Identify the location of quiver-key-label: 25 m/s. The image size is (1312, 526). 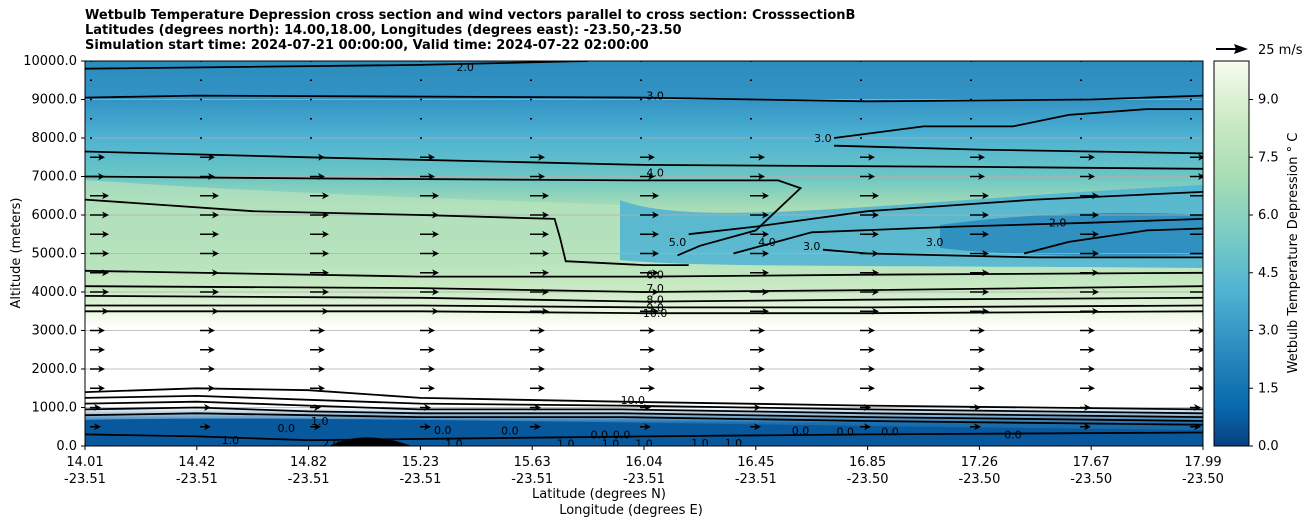
(1280, 50).